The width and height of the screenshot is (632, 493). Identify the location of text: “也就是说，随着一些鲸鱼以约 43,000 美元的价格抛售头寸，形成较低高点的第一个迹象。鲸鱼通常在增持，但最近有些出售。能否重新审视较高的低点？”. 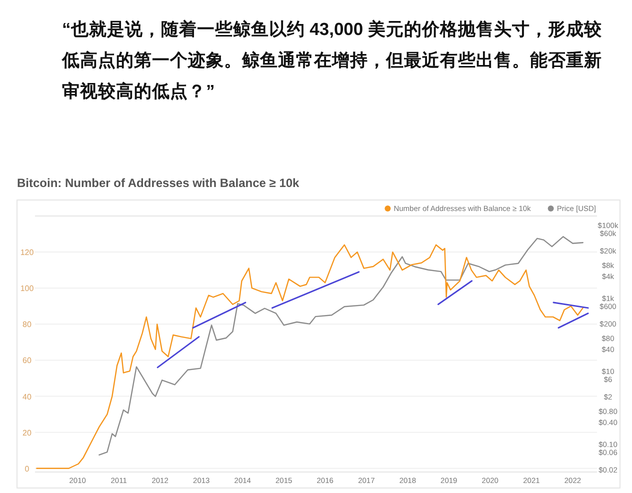
(332, 60).